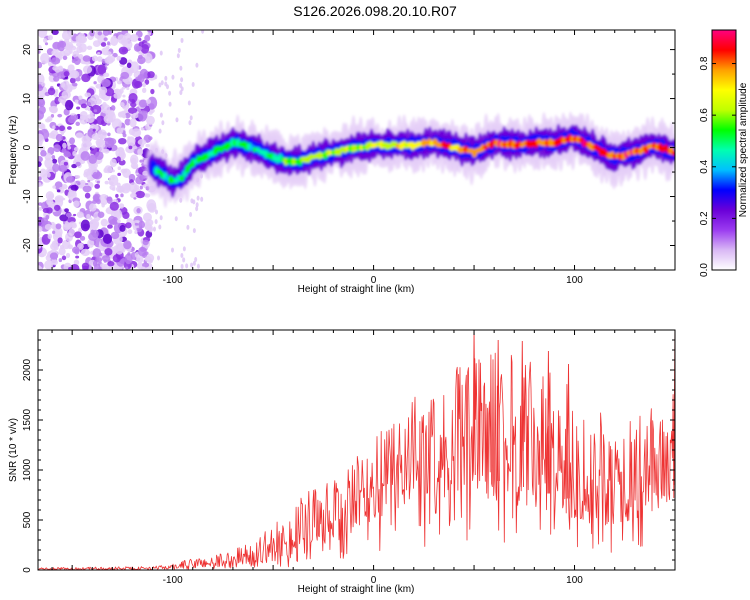 The height and width of the screenshot is (600, 750). Describe the element at coordinates (704, 63) in the screenshot. I see `colorbar-tick-label: 0.8` at that location.